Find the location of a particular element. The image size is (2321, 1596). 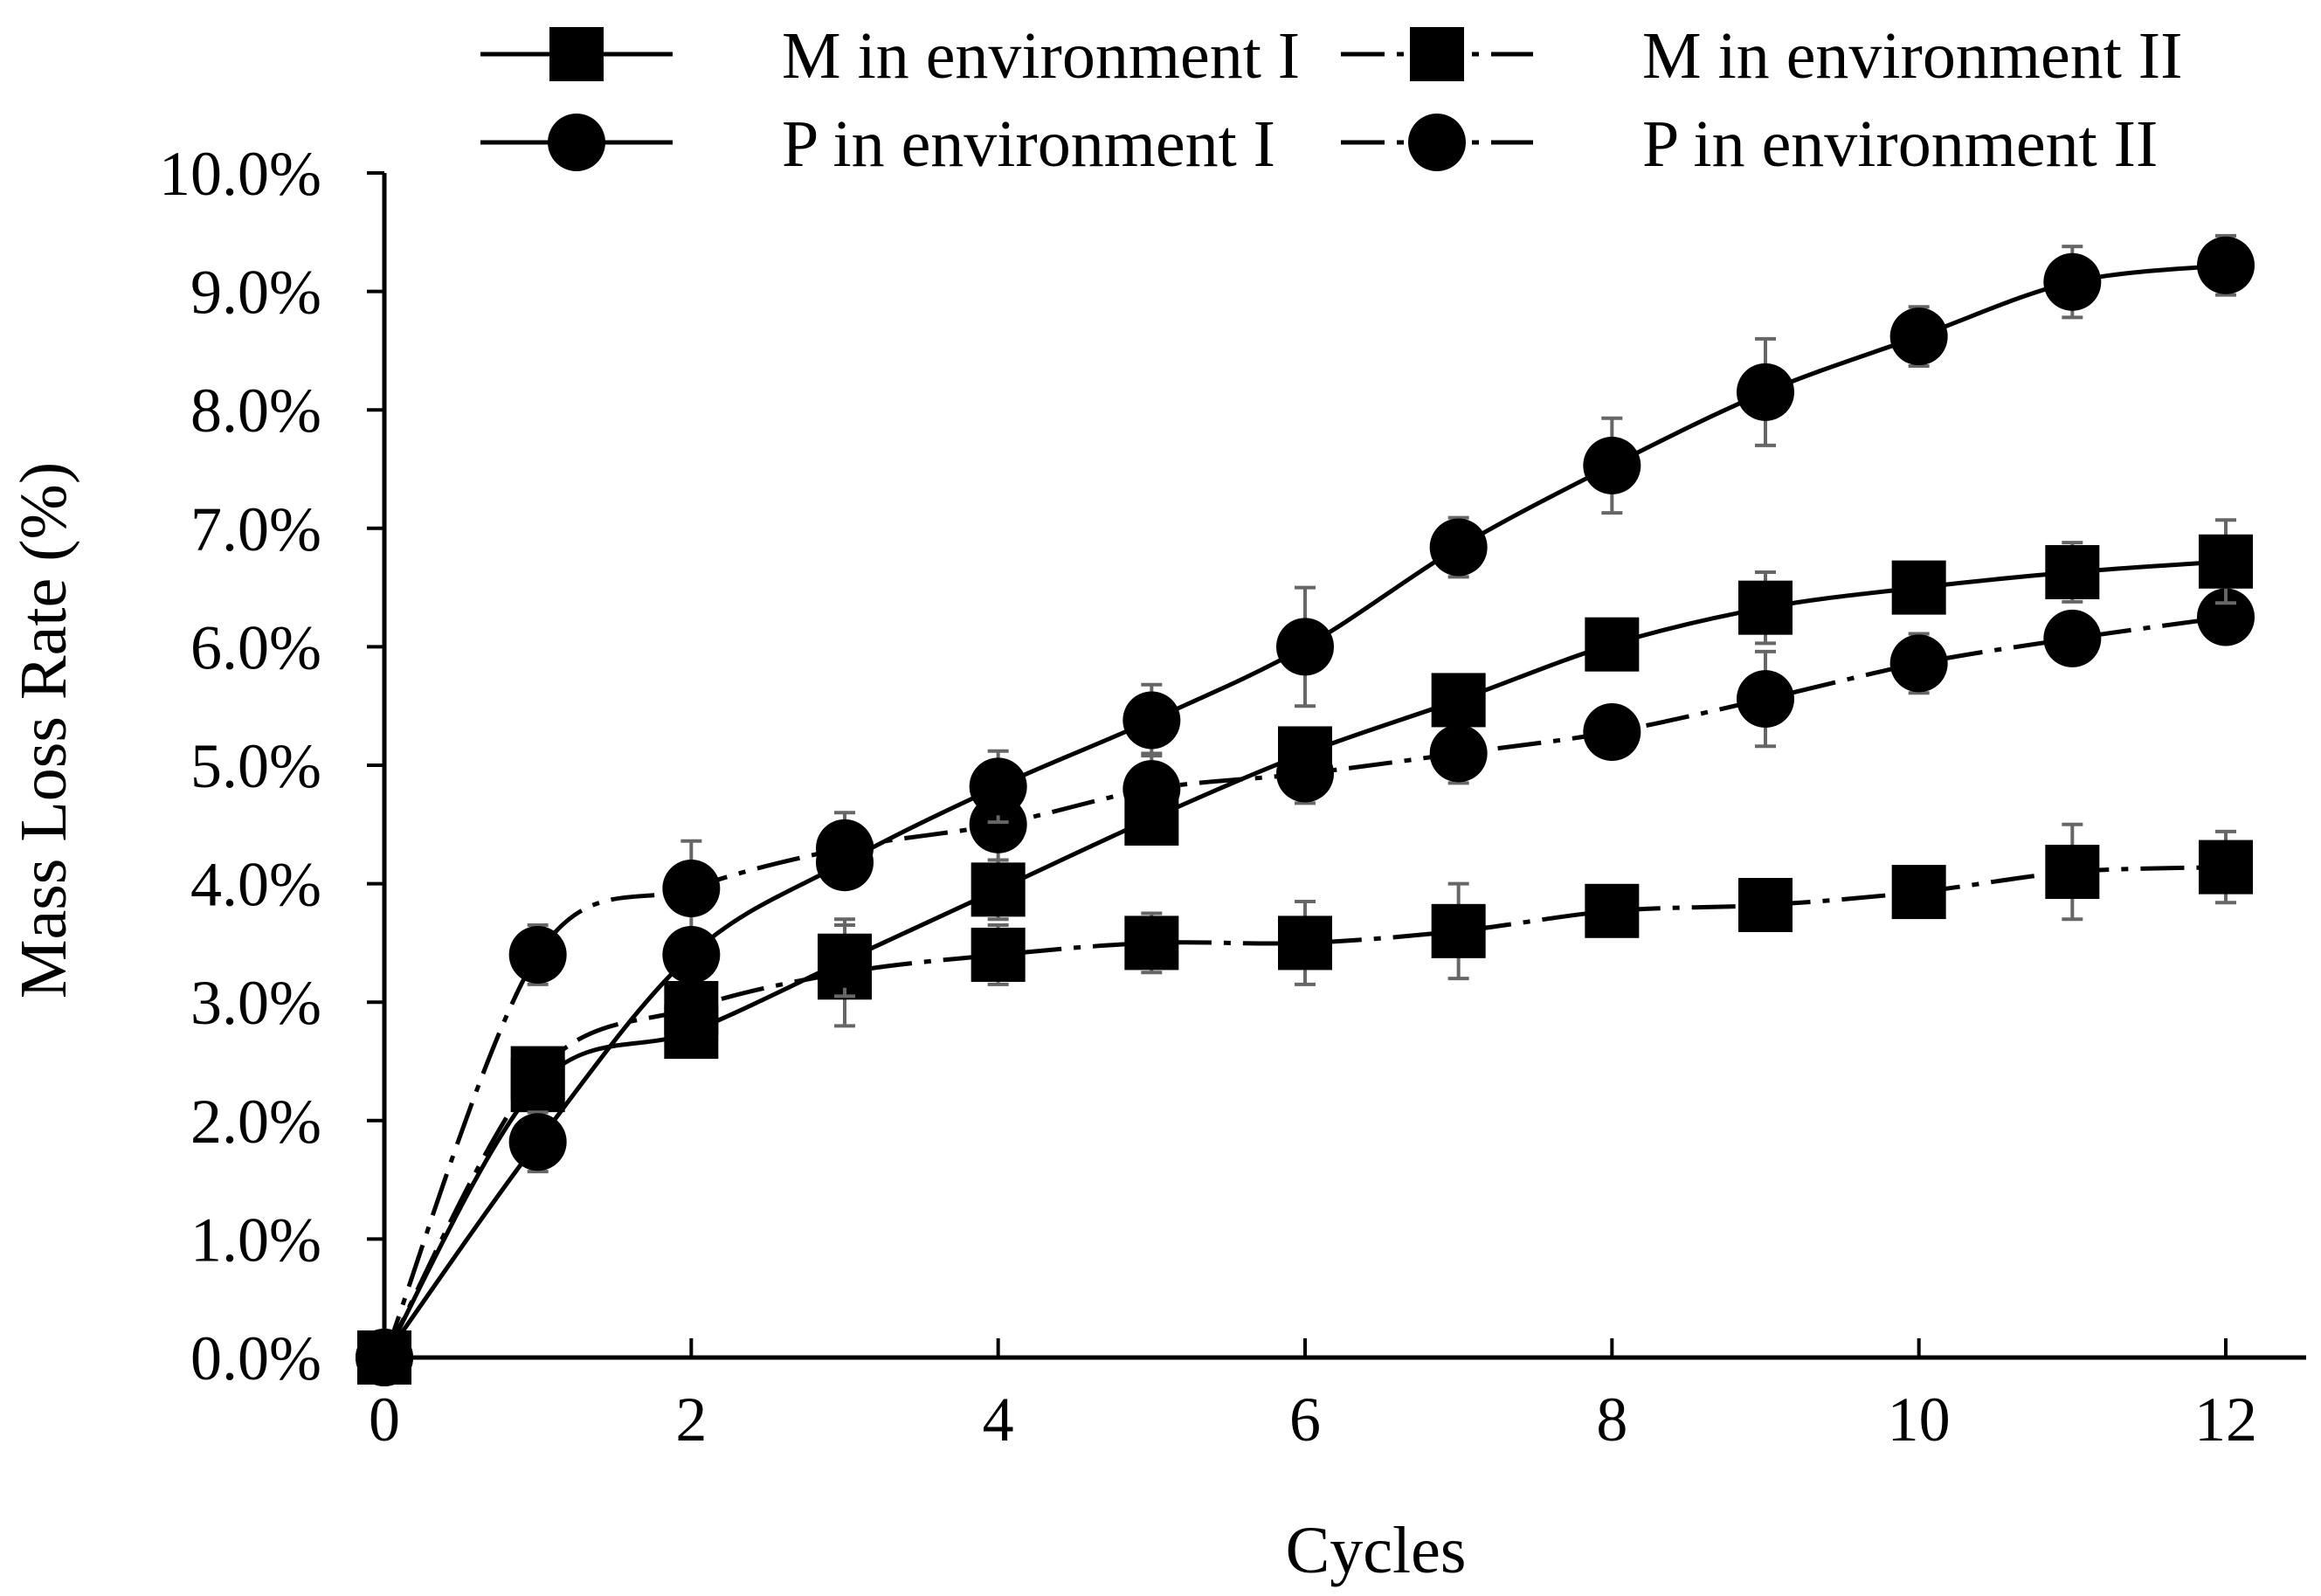

y-tick-label: 7.0% is located at coordinates (256, 529).